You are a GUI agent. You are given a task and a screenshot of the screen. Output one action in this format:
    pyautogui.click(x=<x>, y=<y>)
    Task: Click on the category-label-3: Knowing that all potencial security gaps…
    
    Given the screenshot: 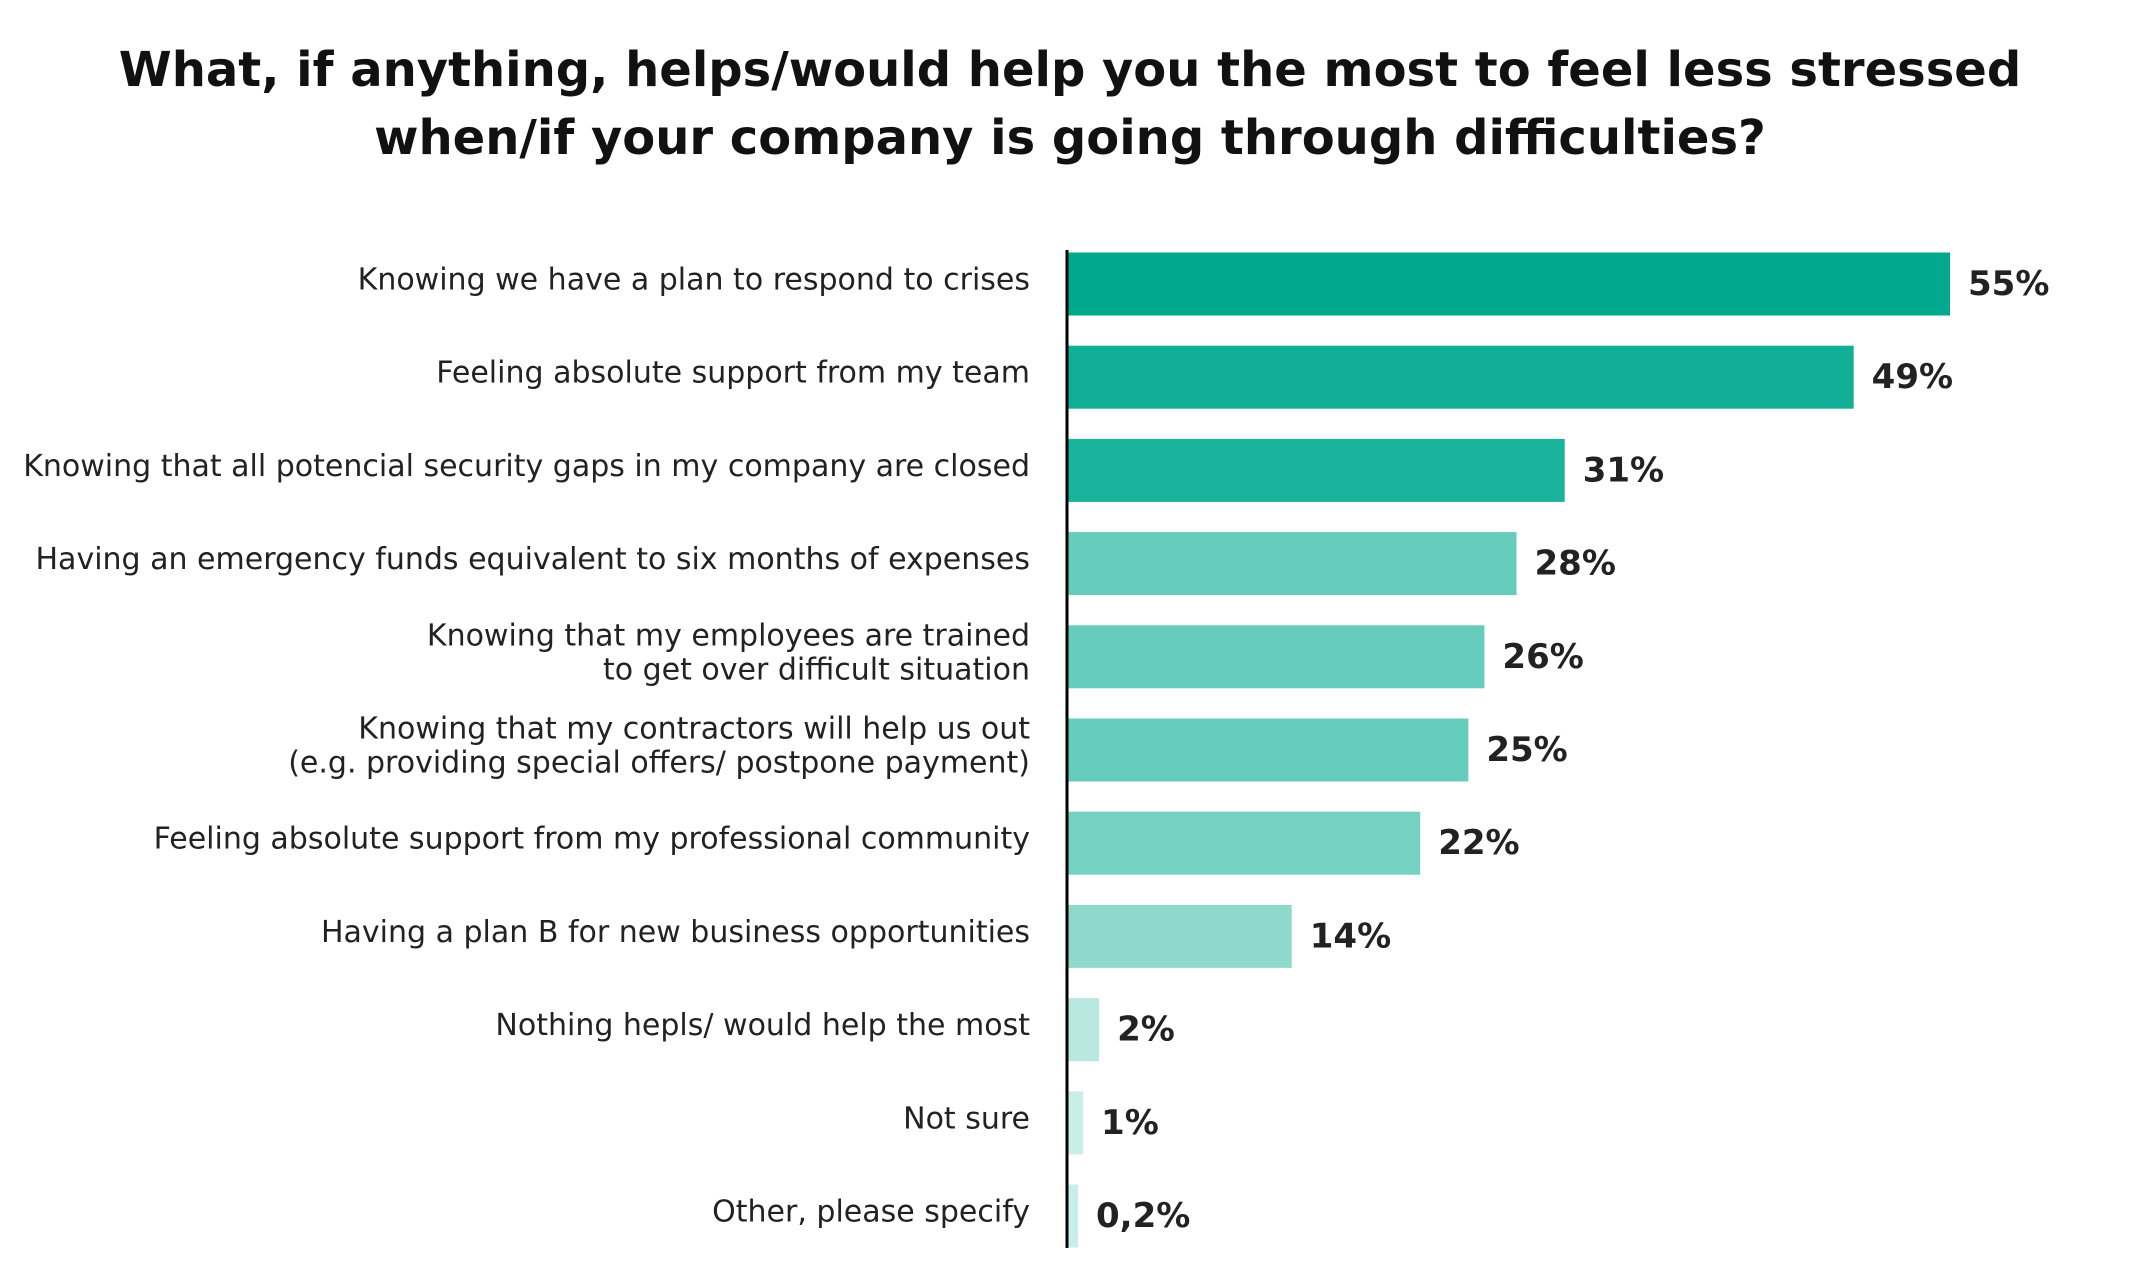 What is the action you would take?
    pyautogui.click(x=526, y=466)
    